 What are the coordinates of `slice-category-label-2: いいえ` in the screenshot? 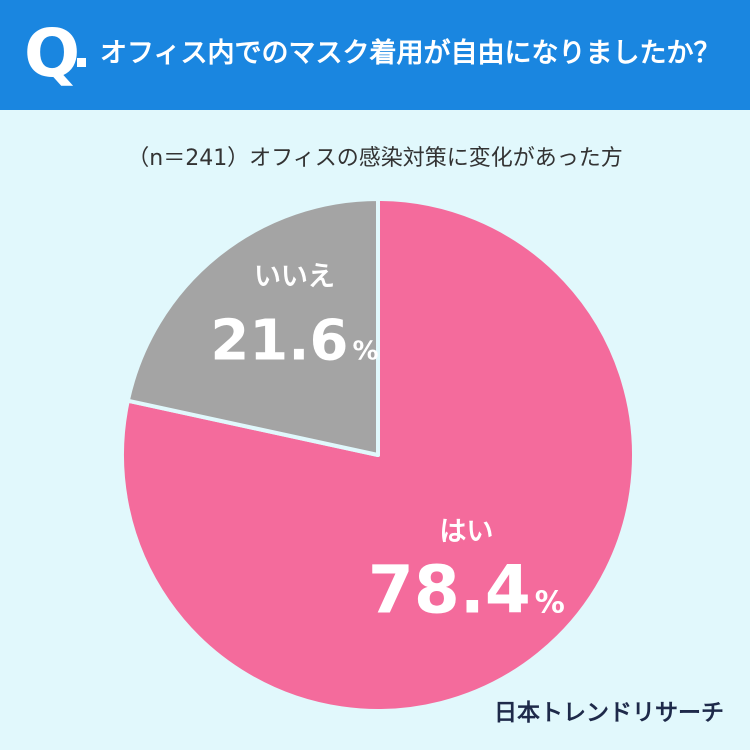 It's located at (294, 276).